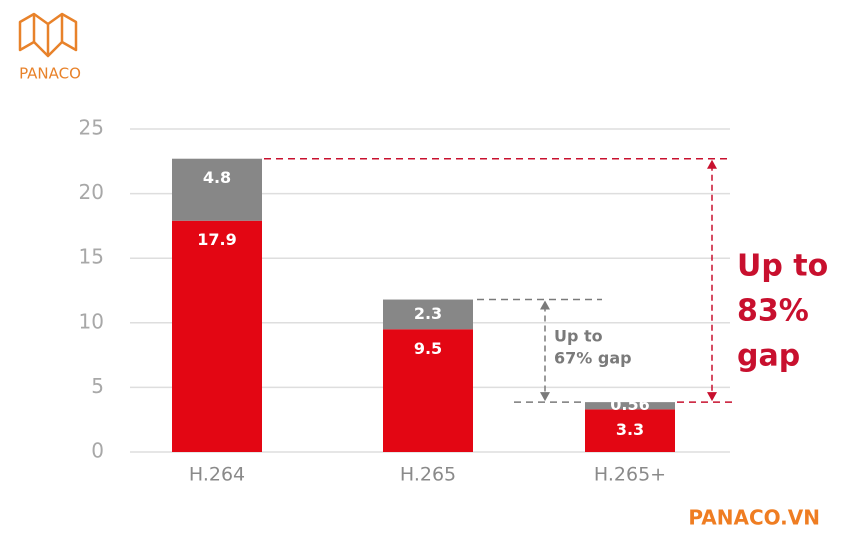 The height and width of the screenshot is (533, 850). I want to click on y-tick-label: 0, so click(97, 451).